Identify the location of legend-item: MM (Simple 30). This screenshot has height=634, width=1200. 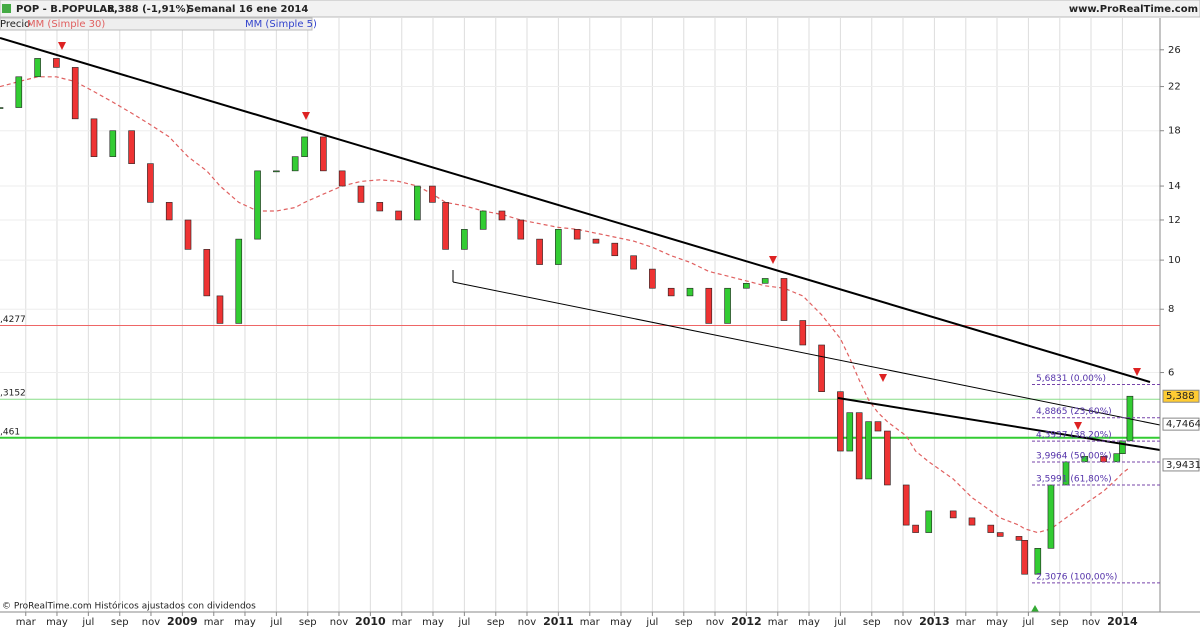
(66, 24).